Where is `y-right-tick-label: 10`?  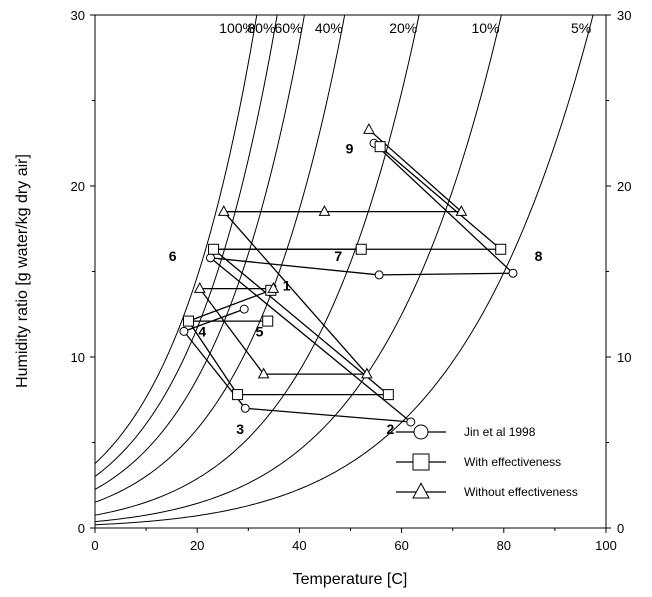 y-right-tick-label: 10 is located at coordinates (624, 357).